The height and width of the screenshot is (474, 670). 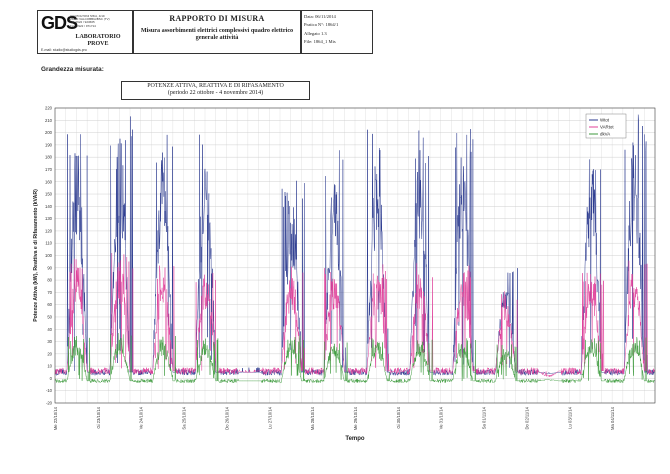 What do you see at coordinates (226, 417) in the screenshot?
I see `x-tick-label: Do 26/10/14` at bounding box center [226, 417].